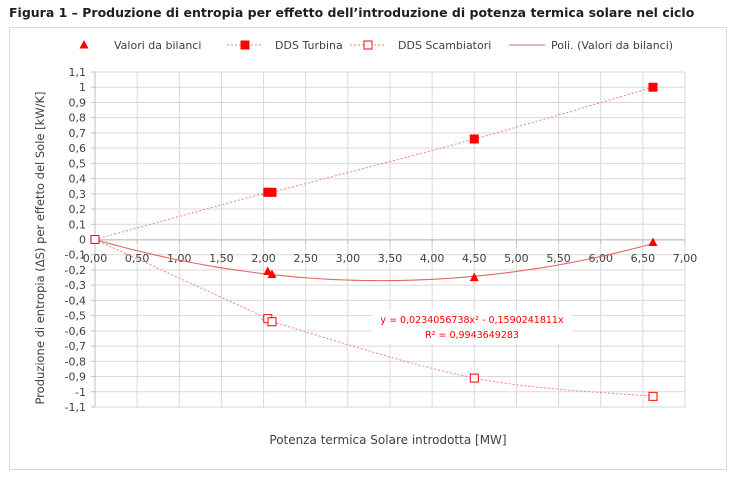 The height and width of the screenshot is (482, 739). I want to click on y-tick-label: -0,7, so click(75, 346).